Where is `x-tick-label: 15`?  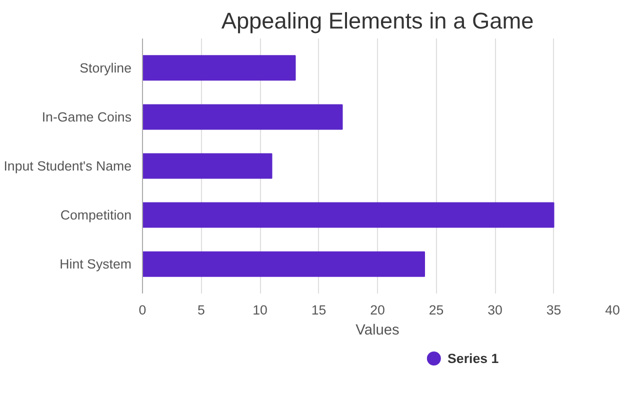
x-tick-label: 15 is located at coordinates (318, 310).